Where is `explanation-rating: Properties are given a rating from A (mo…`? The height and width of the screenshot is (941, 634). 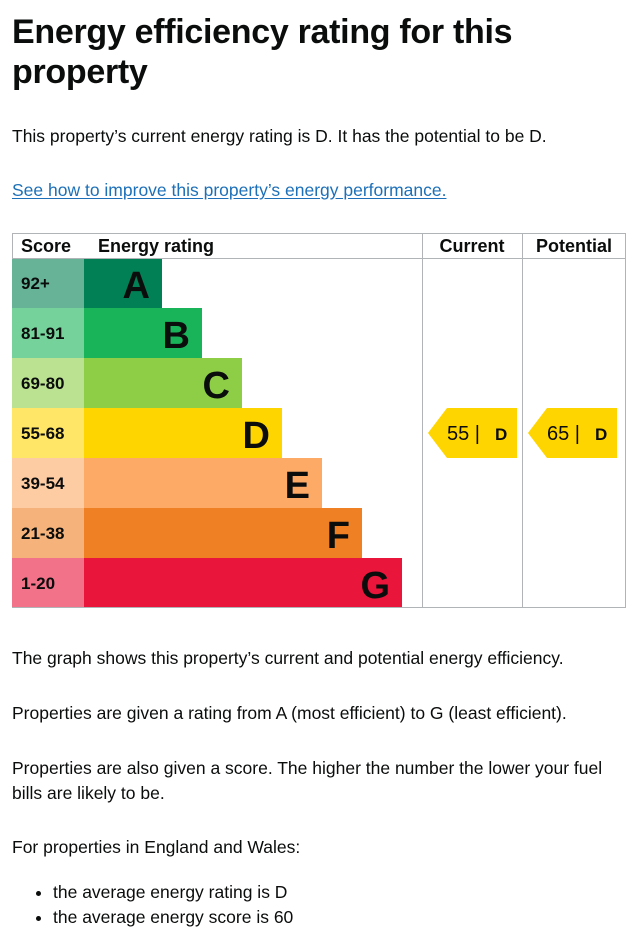 explanation-rating: Properties are given a rating from A (mo… is located at coordinates (289, 713).